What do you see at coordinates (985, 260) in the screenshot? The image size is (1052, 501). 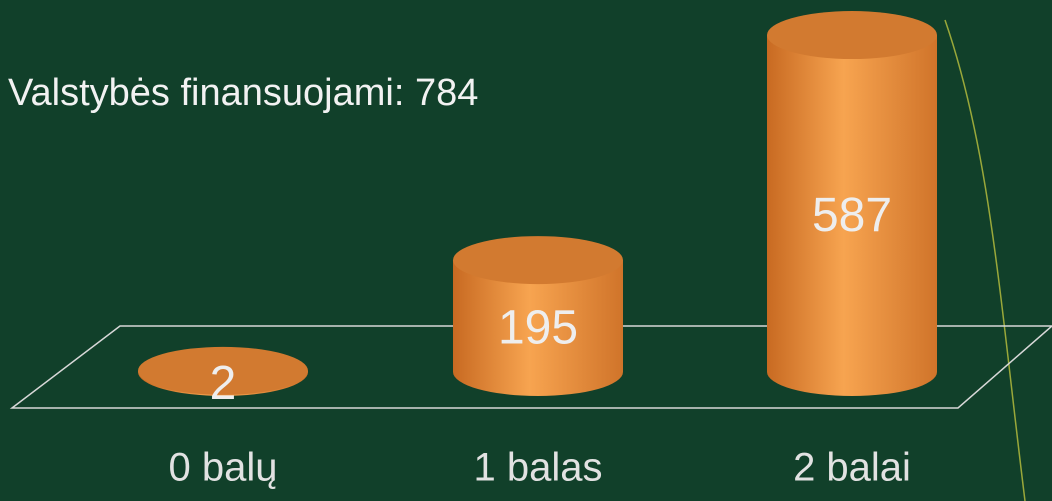 I see `decor-curve` at bounding box center [985, 260].